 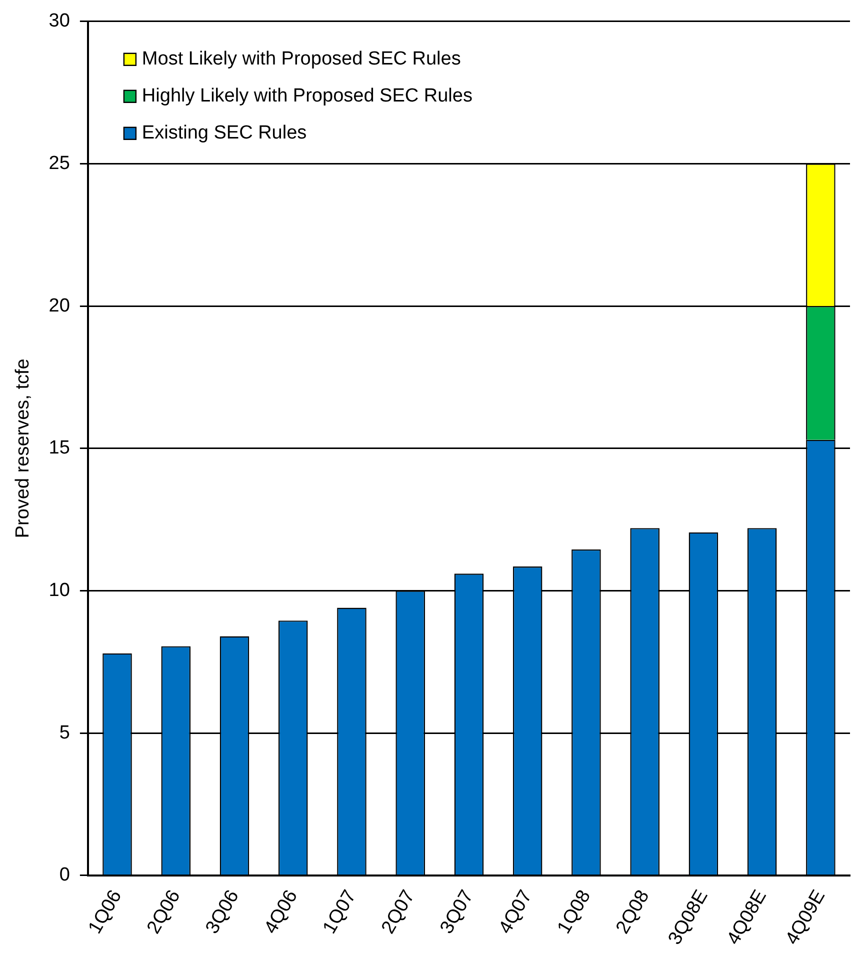 What do you see at coordinates (64, 875) in the screenshot?
I see `y-tick-label: 0` at bounding box center [64, 875].